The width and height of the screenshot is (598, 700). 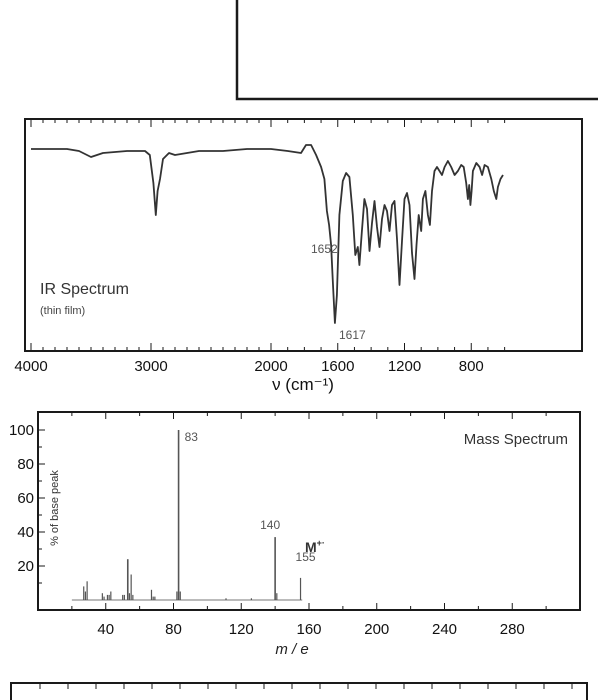 What do you see at coordinates (512, 629) in the screenshot?
I see `ms-x-tick-label: 280` at bounding box center [512, 629].